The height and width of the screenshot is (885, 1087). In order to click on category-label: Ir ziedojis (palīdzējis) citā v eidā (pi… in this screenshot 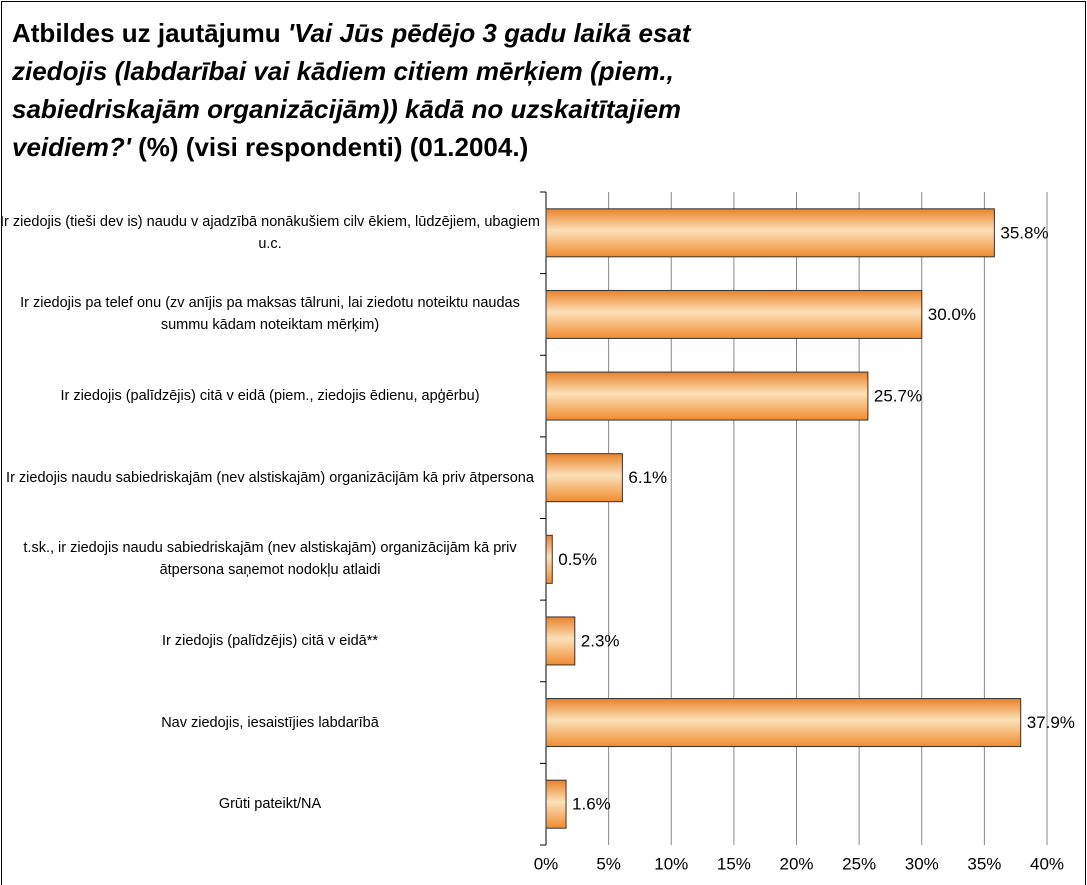, I will do `click(270, 396)`.